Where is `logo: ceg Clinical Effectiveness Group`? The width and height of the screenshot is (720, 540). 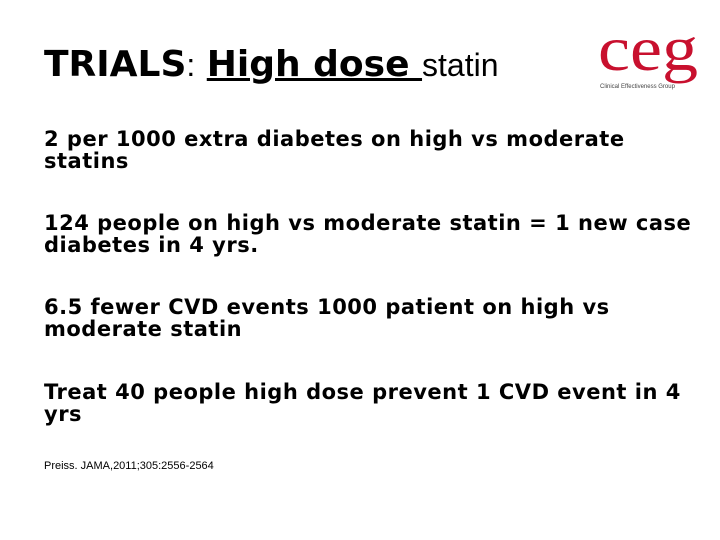 logo: ceg Clinical Effectiveness Group is located at coordinates (648, 54).